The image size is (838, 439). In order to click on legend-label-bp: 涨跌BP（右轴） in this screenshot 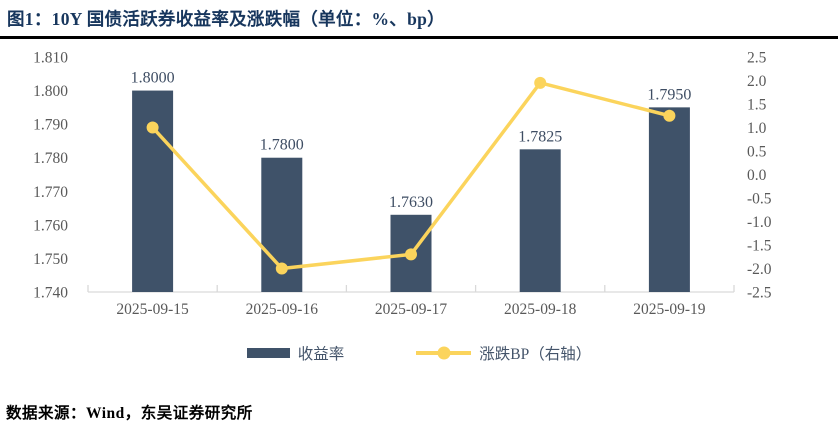, I will do `click(535, 354)`.